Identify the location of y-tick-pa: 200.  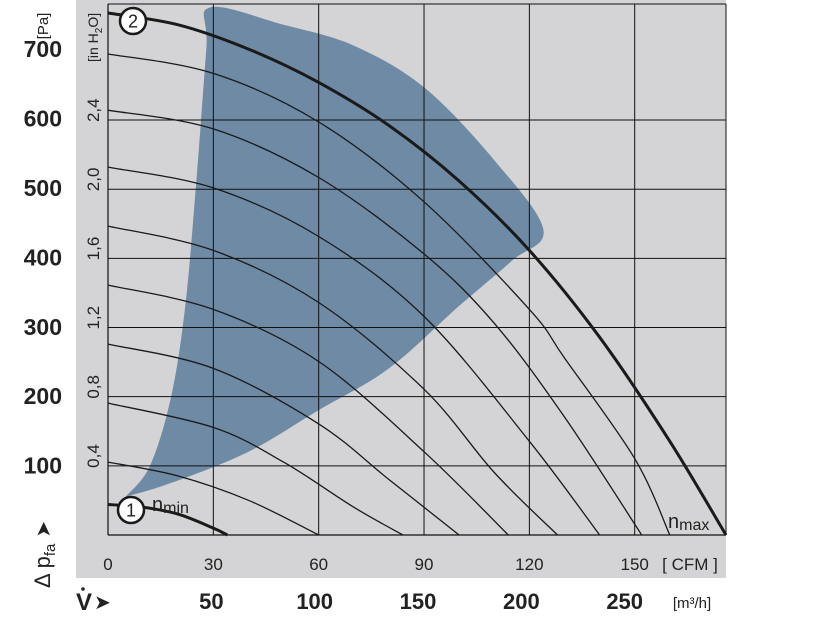
(43, 396).